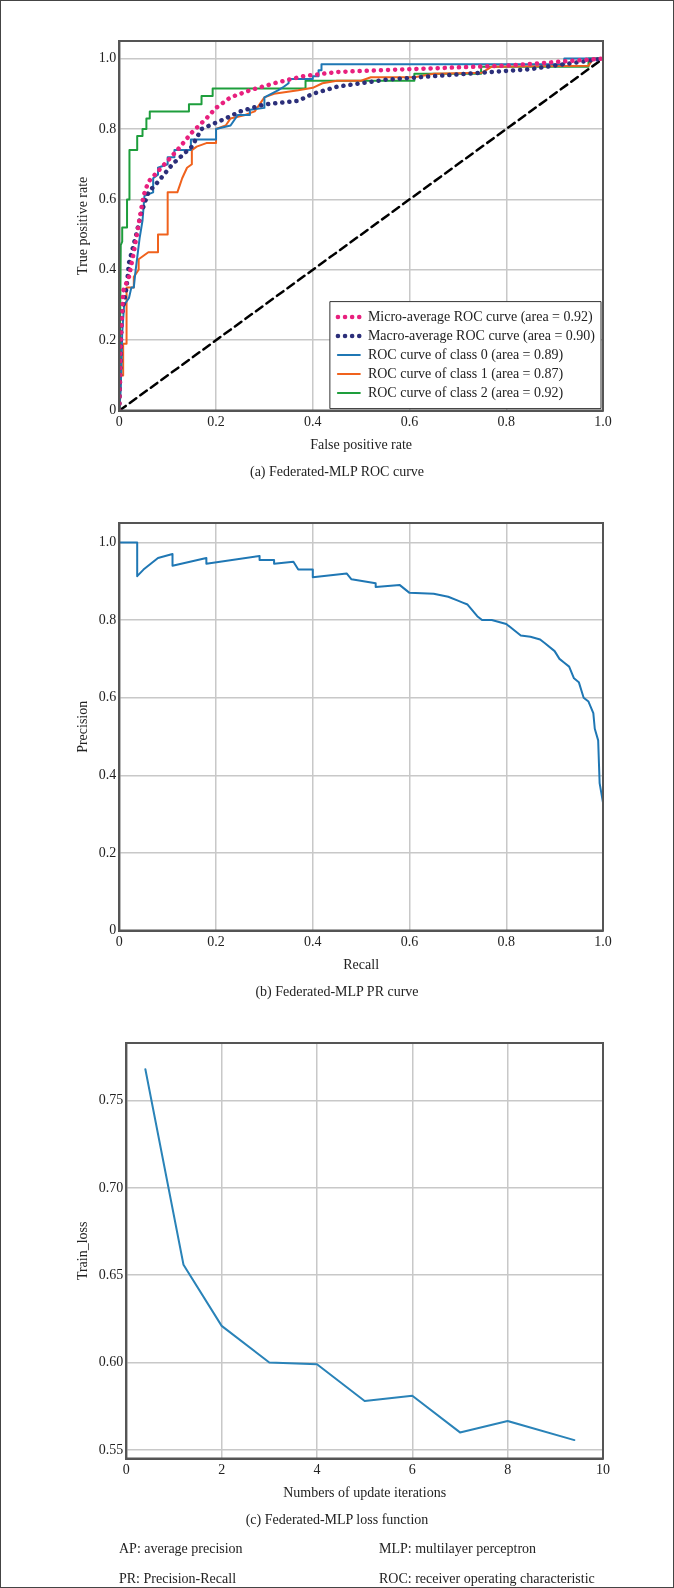 The image size is (674, 1588). What do you see at coordinates (481, 335) in the screenshot?
I see `legend-label: Macro-average ROC curve (area = 0.90)` at bounding box center [481, 335].